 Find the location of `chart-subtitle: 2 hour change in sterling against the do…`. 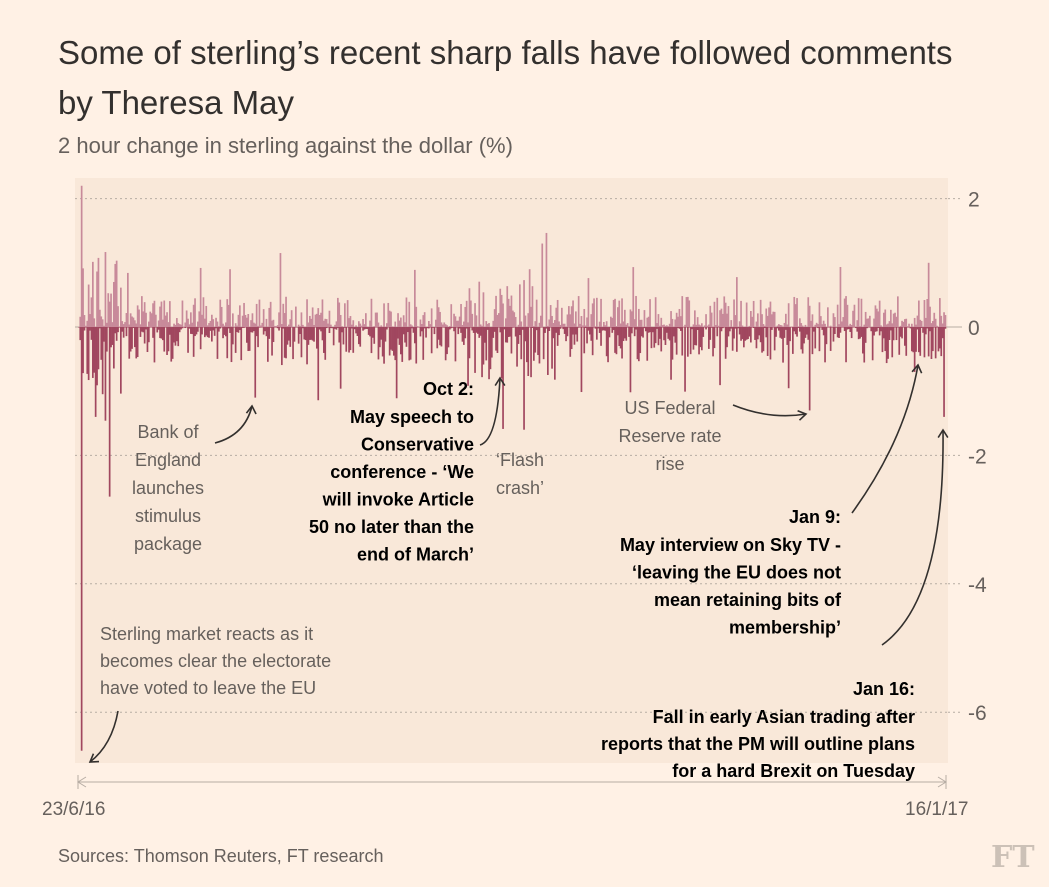

chart-subtitle: 2 hour change in sterling against the do… is located at coordinates (285, 145).